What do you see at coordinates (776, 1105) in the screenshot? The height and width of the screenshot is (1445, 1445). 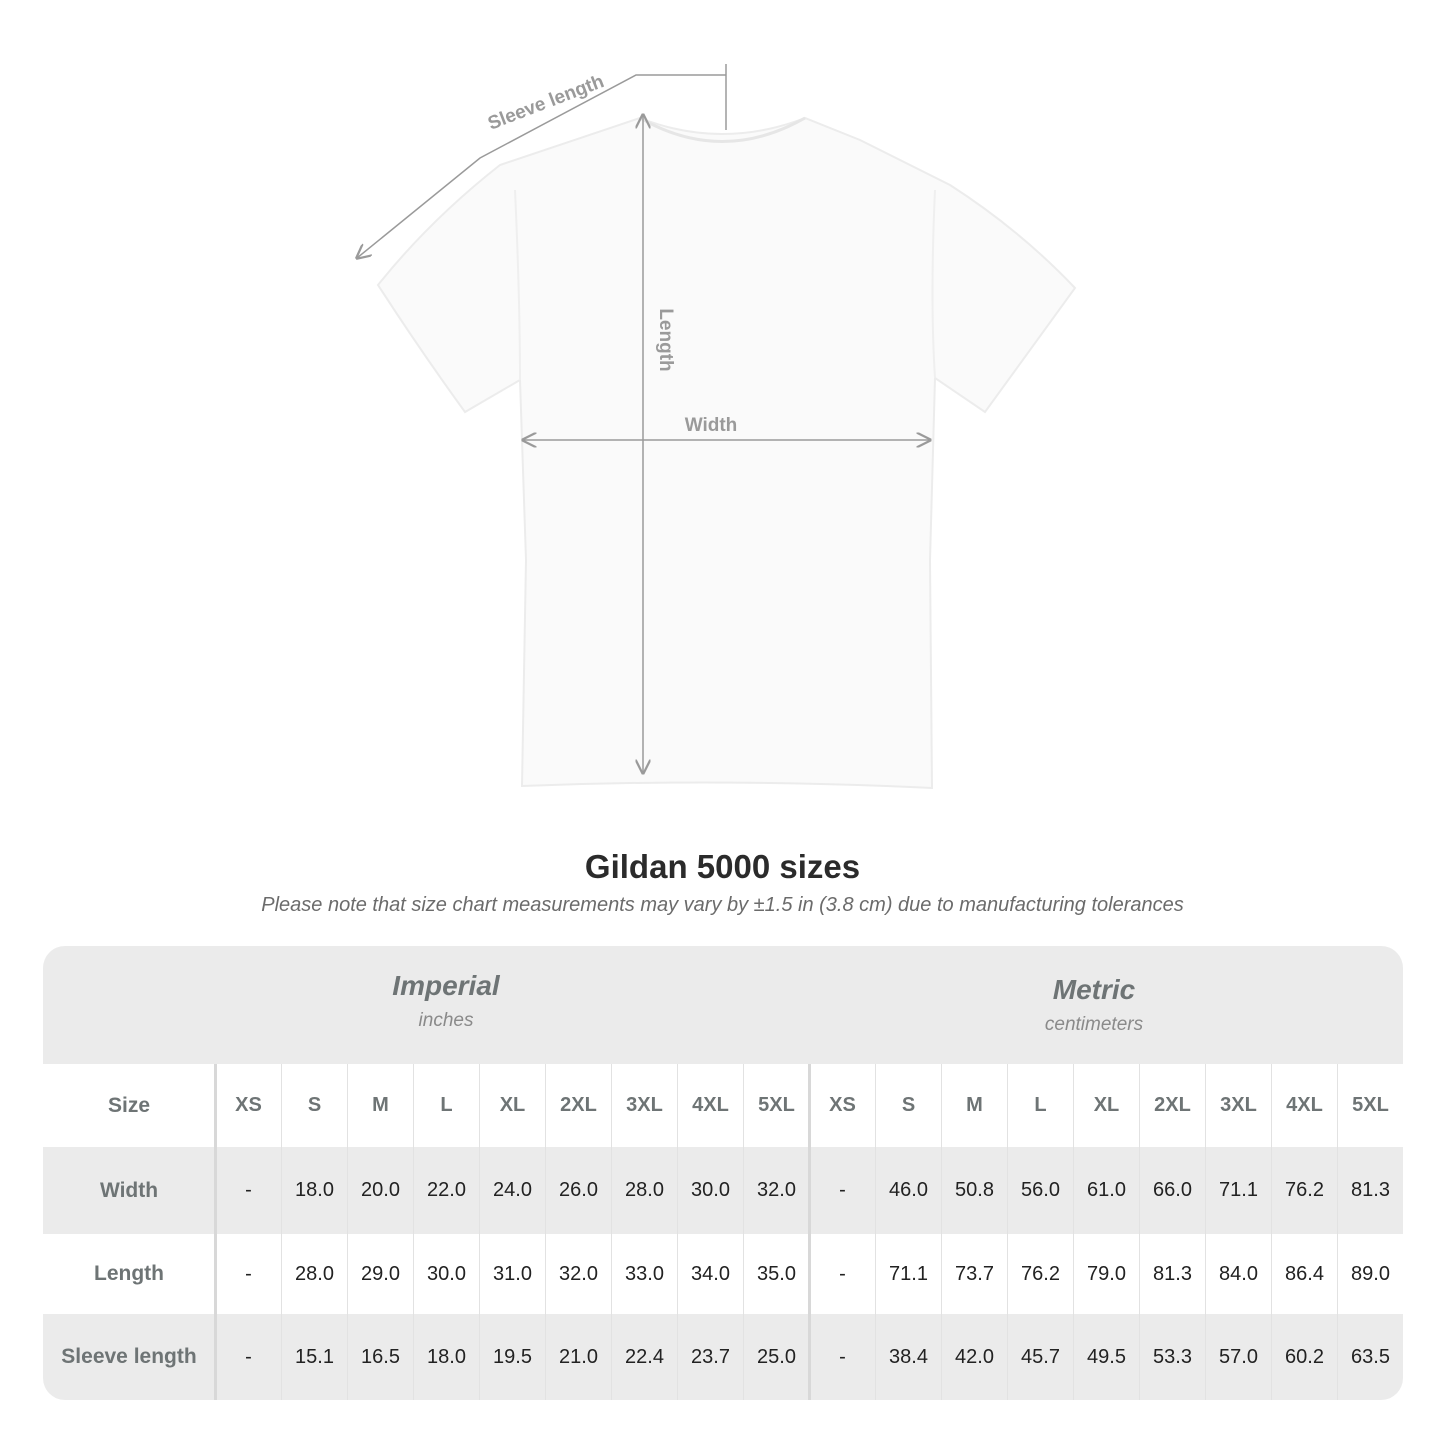 I see `imperial-size-header: 5XL` at bounding box center [776, 1105].